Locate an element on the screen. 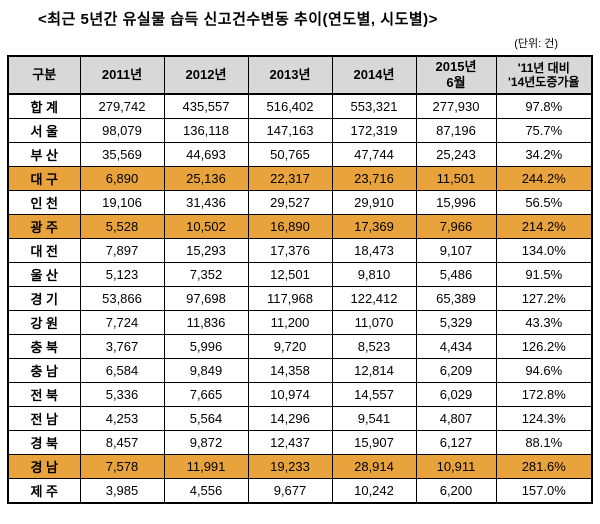  value-cell: 16,890 is located at coordinates (290, 226).